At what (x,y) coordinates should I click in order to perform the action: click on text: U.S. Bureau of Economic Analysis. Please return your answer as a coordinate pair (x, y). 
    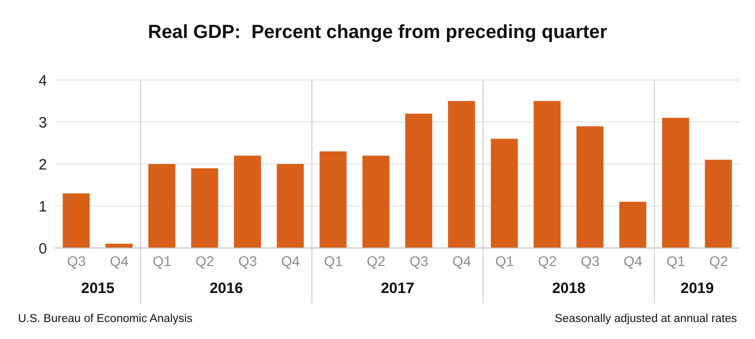
    Looking at the image, I should click on (105, 319).